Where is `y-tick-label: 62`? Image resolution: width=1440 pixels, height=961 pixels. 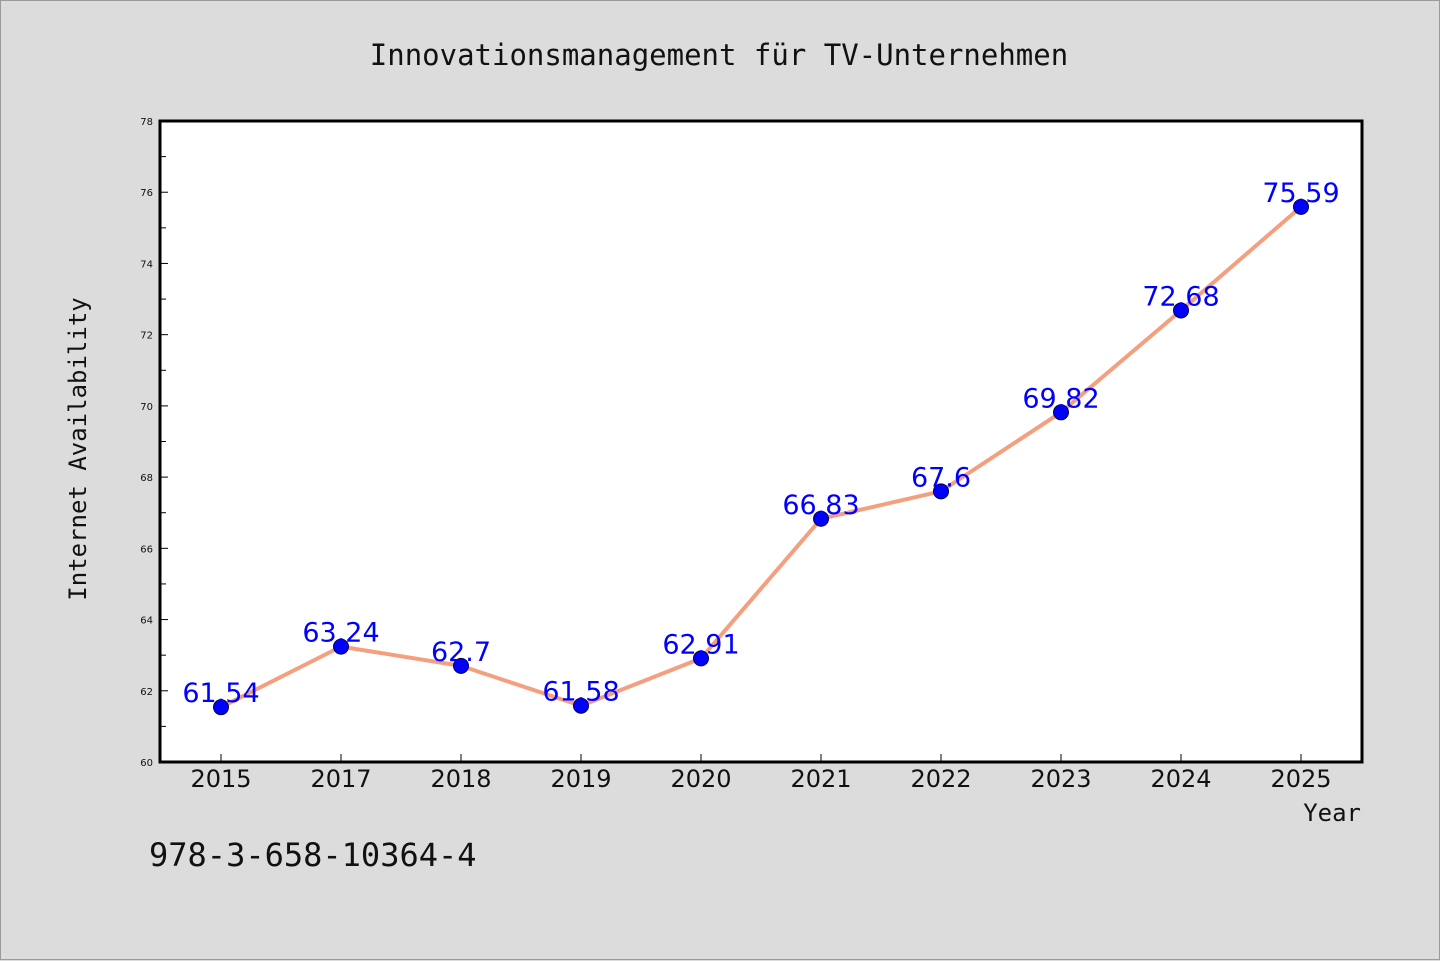
y-tick-label: 62 is located at coordinates (146, 692).